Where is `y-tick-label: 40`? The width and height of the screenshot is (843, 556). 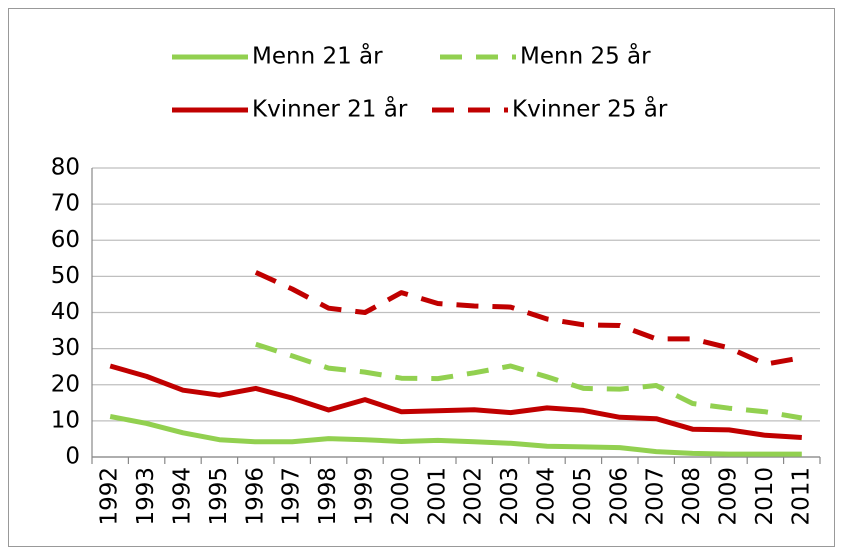 y-tick-label: 40 is located at coordinates (65, 312).